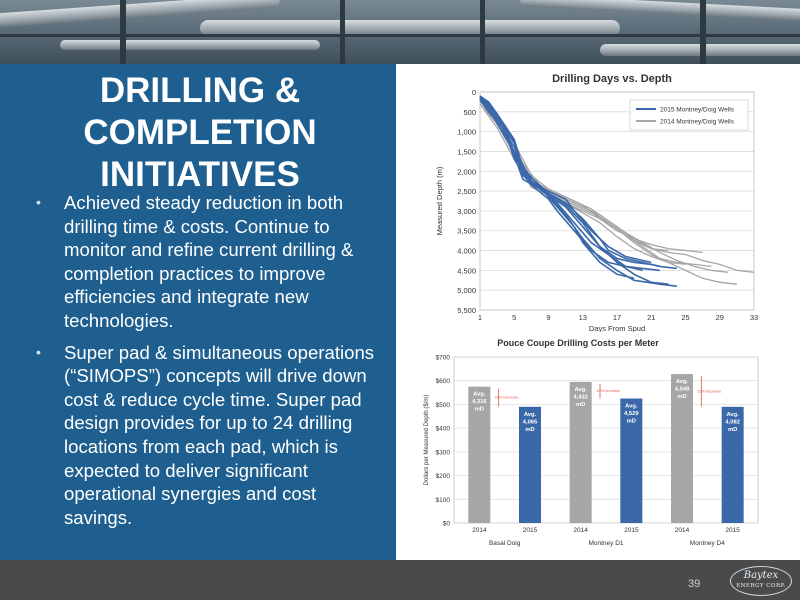 The image size is (800, 600). Describe the element at coordinates (761, 586) in the screenshot. I see `logo-subtext: ENERGY CORP.` at that location.